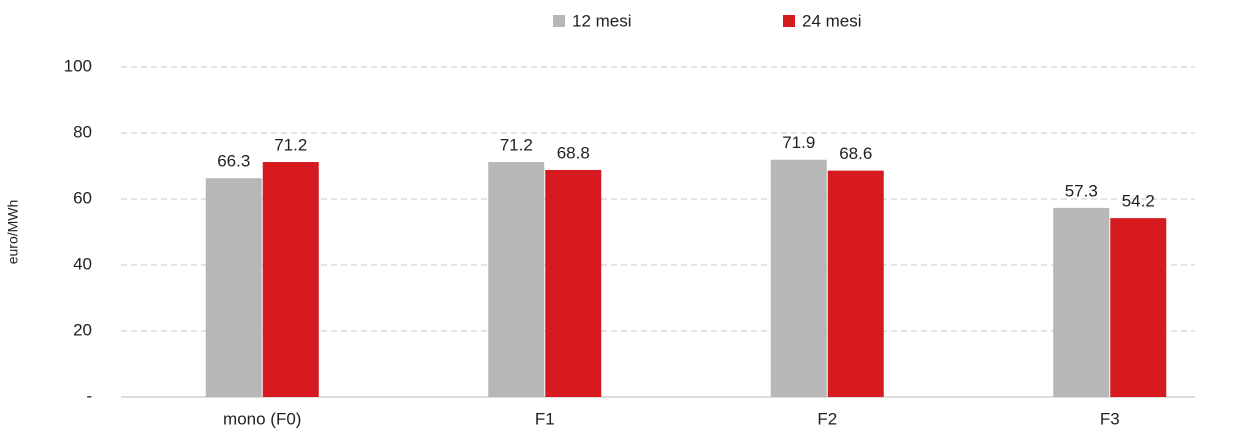  What do you see at coordinates (82, 263) in the screenshot?
I see `y-tick-label: 40` at bounding box center [82, 263].